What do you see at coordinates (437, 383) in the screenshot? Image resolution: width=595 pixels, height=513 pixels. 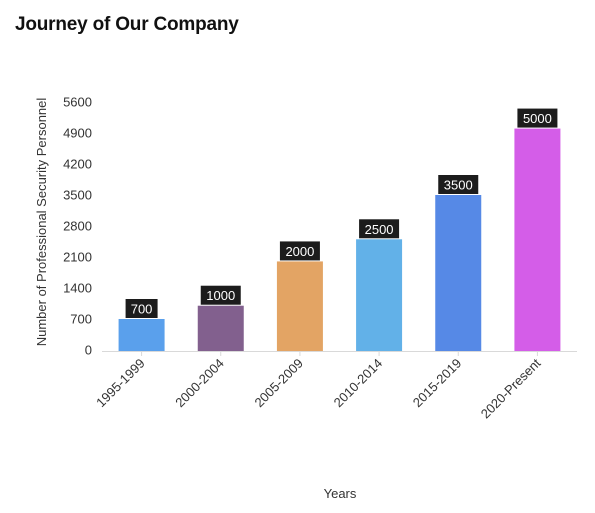 I see `x-tick-label: 2015-2019` at bounding box center [437, 383].